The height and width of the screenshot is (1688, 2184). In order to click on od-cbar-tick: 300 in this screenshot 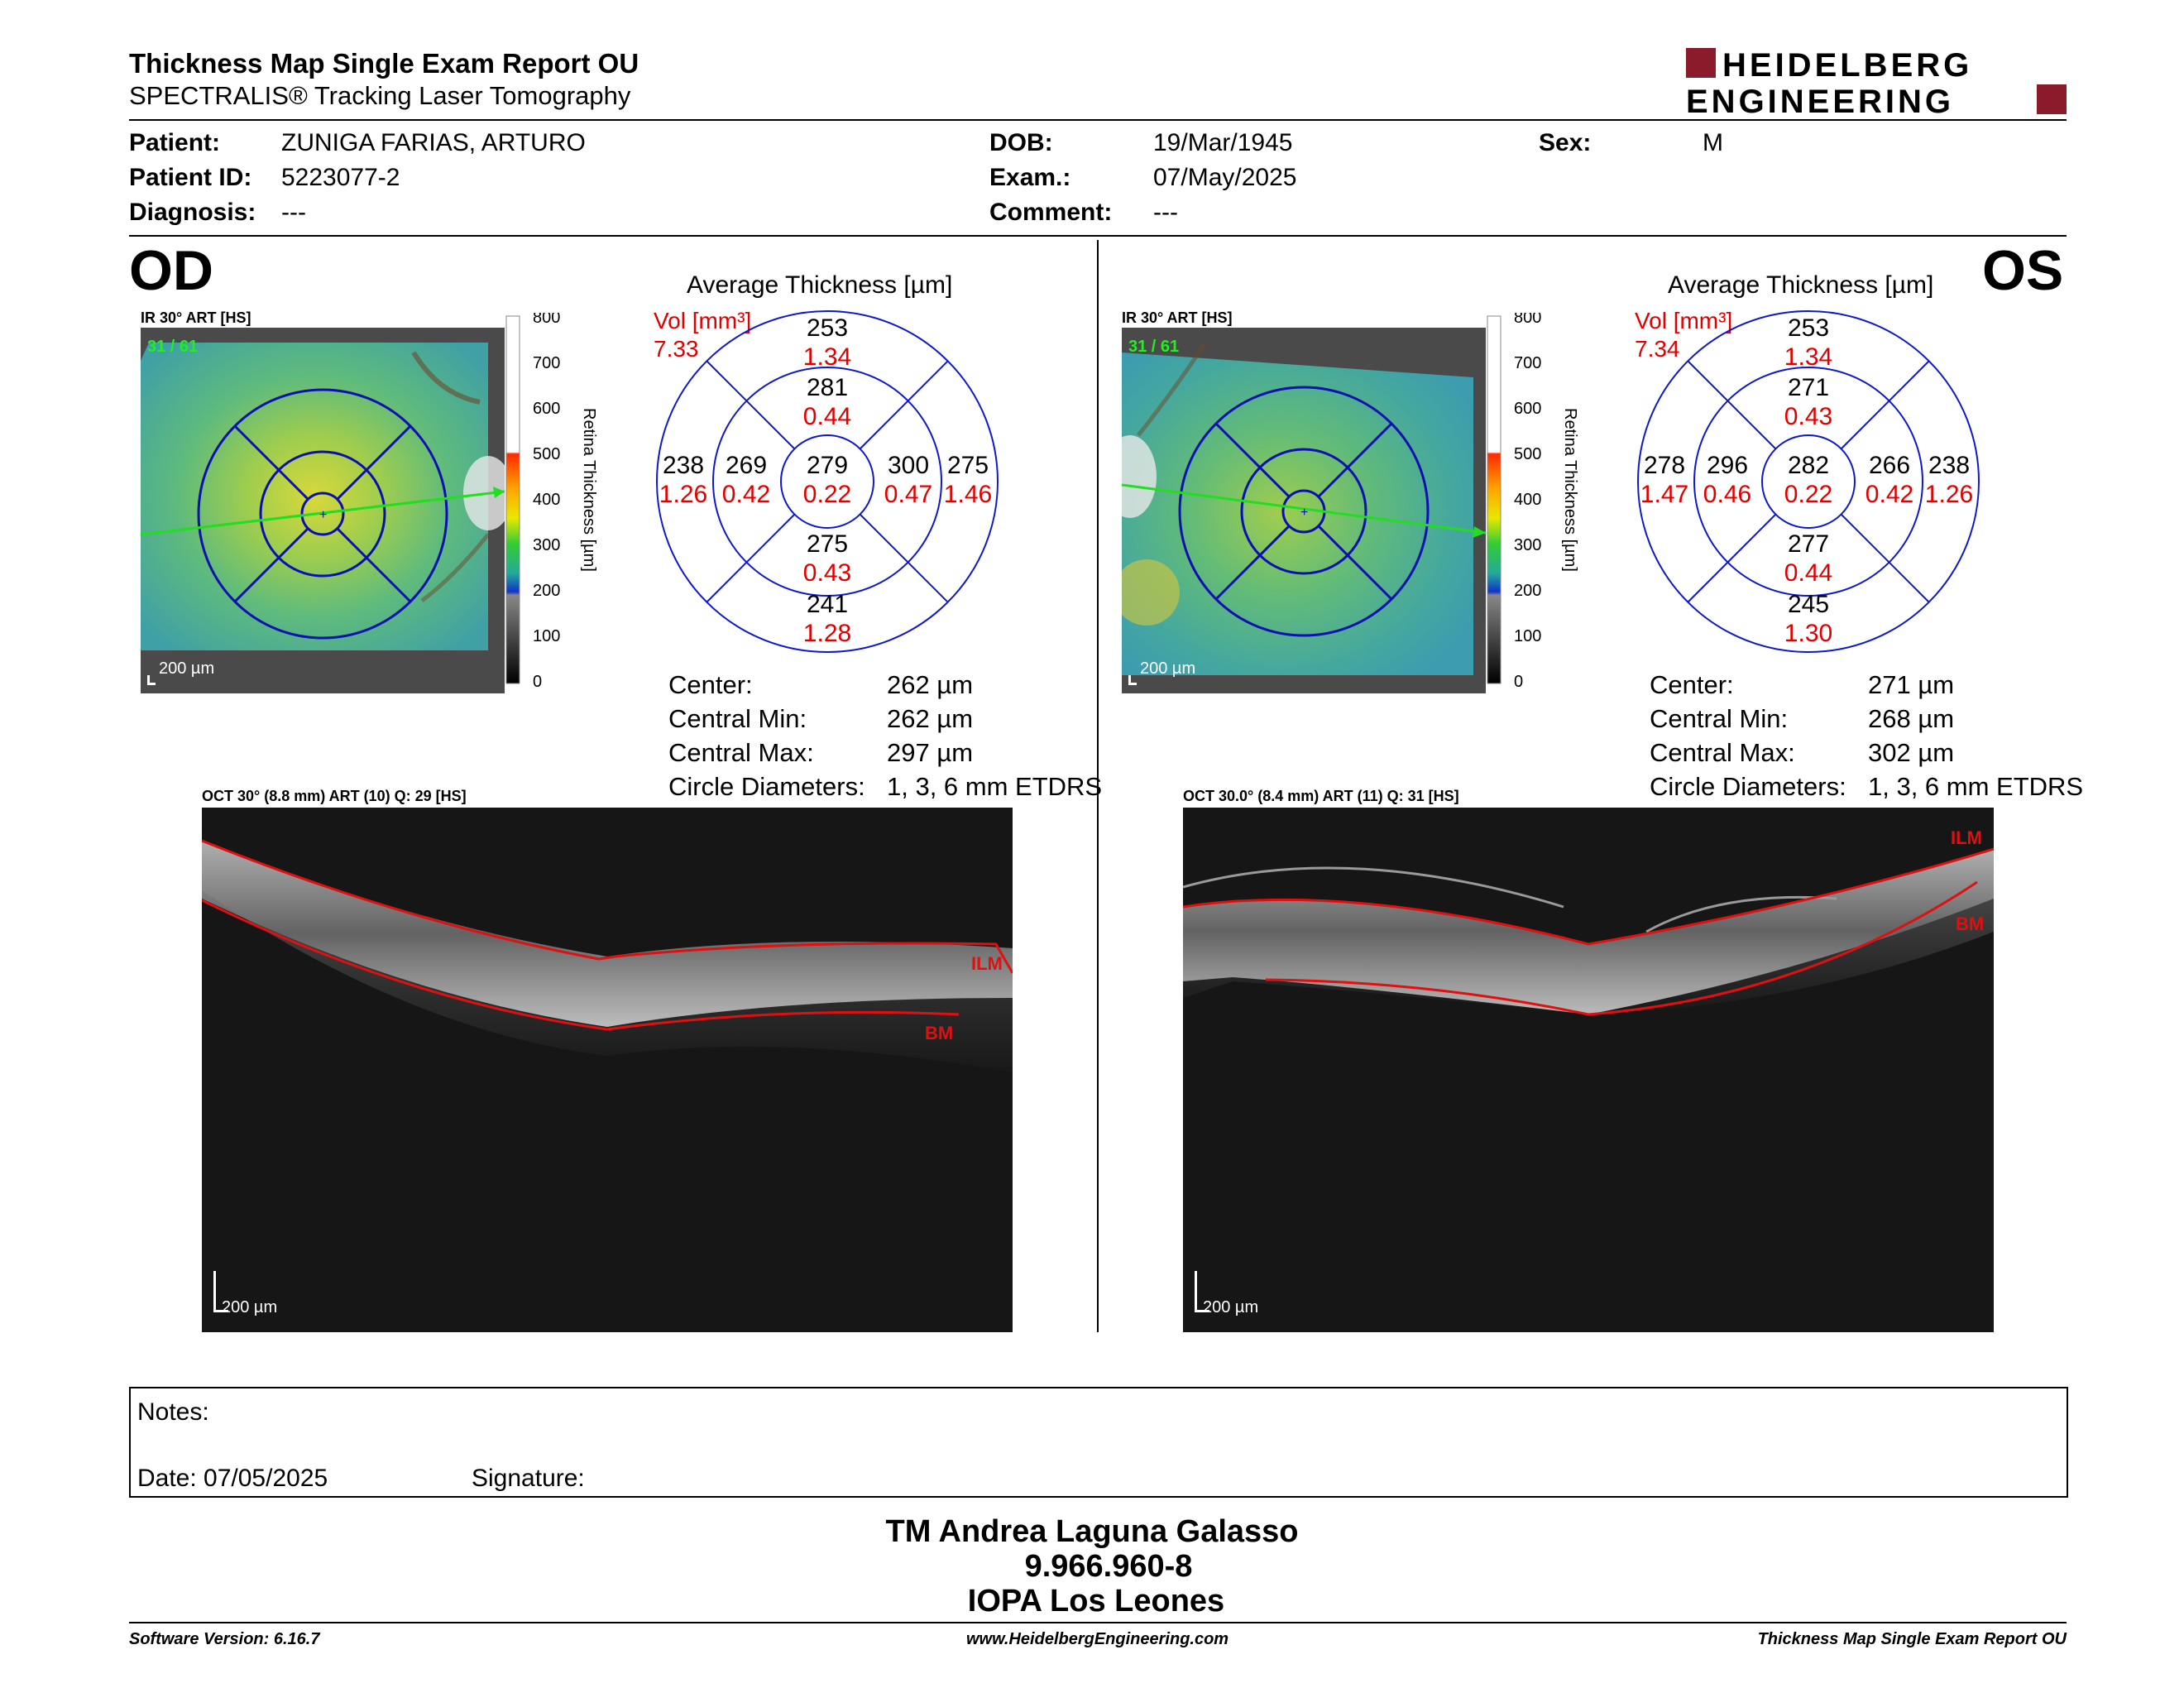, I will do `click(546, 545)`.